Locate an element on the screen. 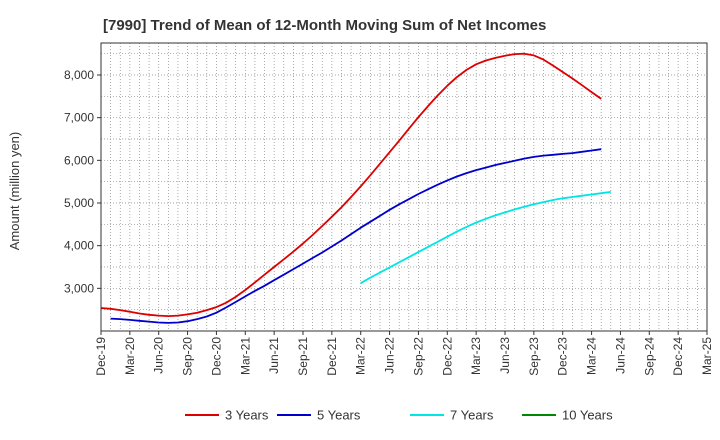 The height and width of the screenshot is (440, 720). series-line-7-years is located at coordinates (485, 237).